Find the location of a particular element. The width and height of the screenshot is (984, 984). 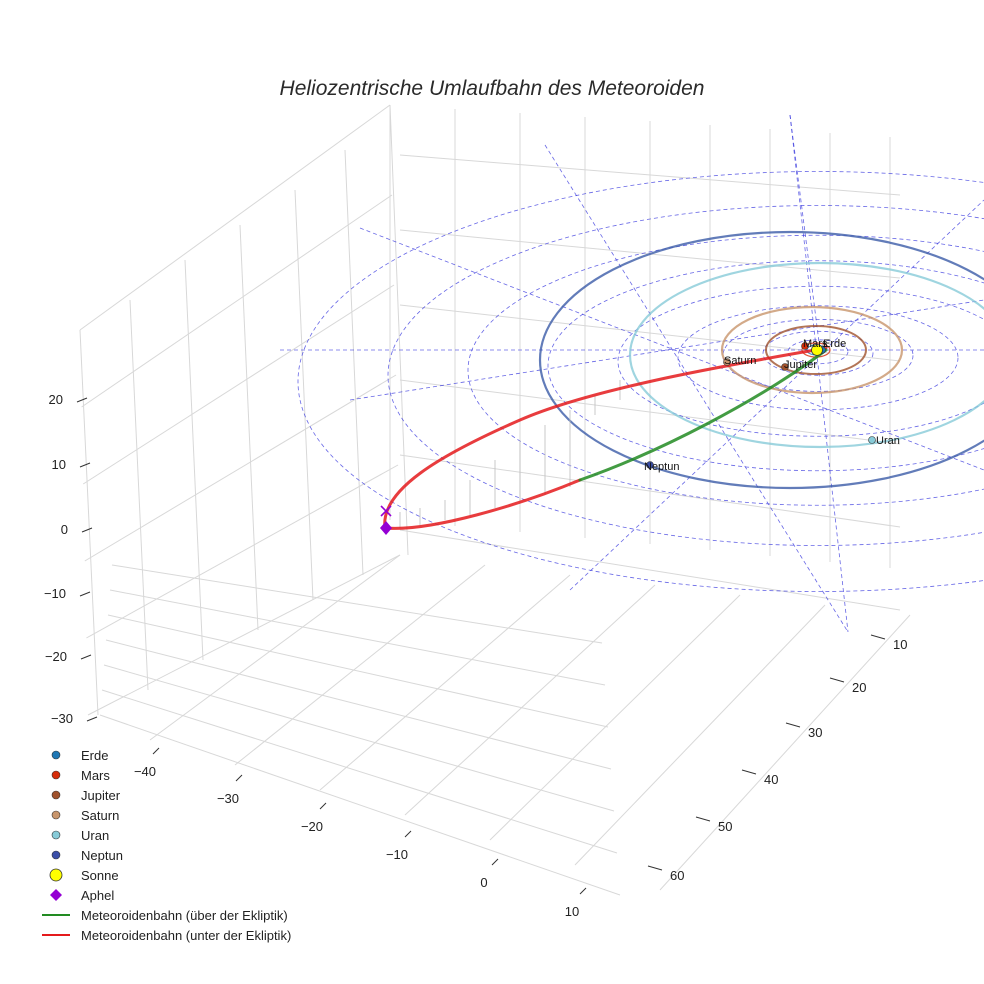

legend-label: Neptun is located at coordinates (102, 855).